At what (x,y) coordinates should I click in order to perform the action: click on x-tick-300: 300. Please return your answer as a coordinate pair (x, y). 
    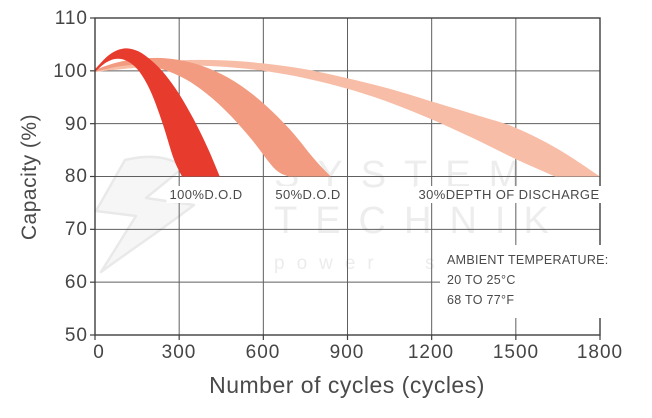
    Looking at the image, I should click on (179, 352).